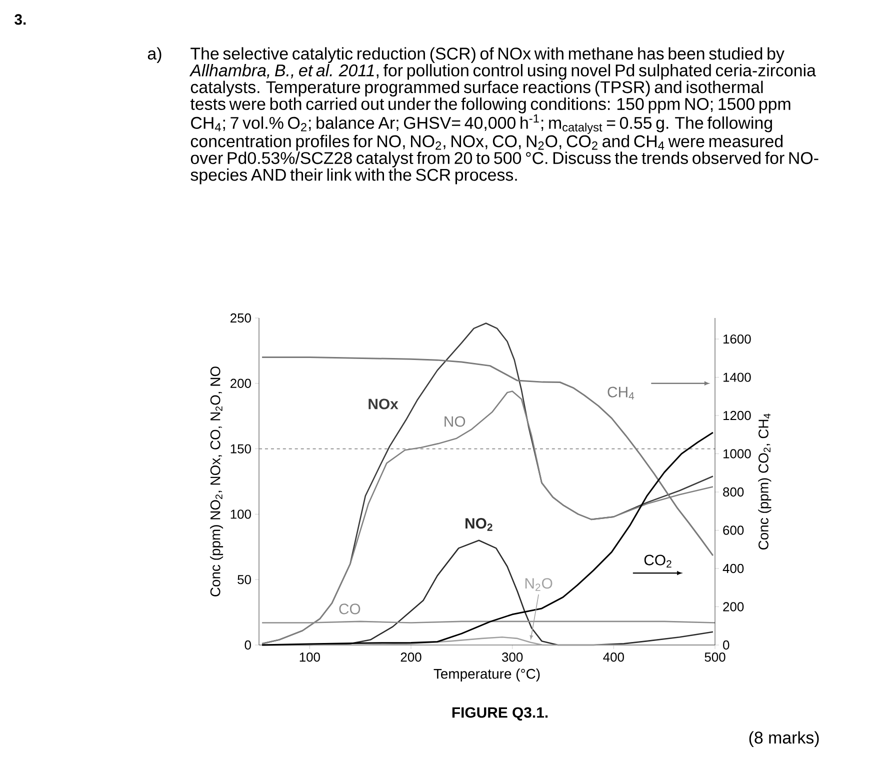 This screenshot has height=759, width=885. I want to click on legend-label: CH$_{4}$, so click(621, 393).